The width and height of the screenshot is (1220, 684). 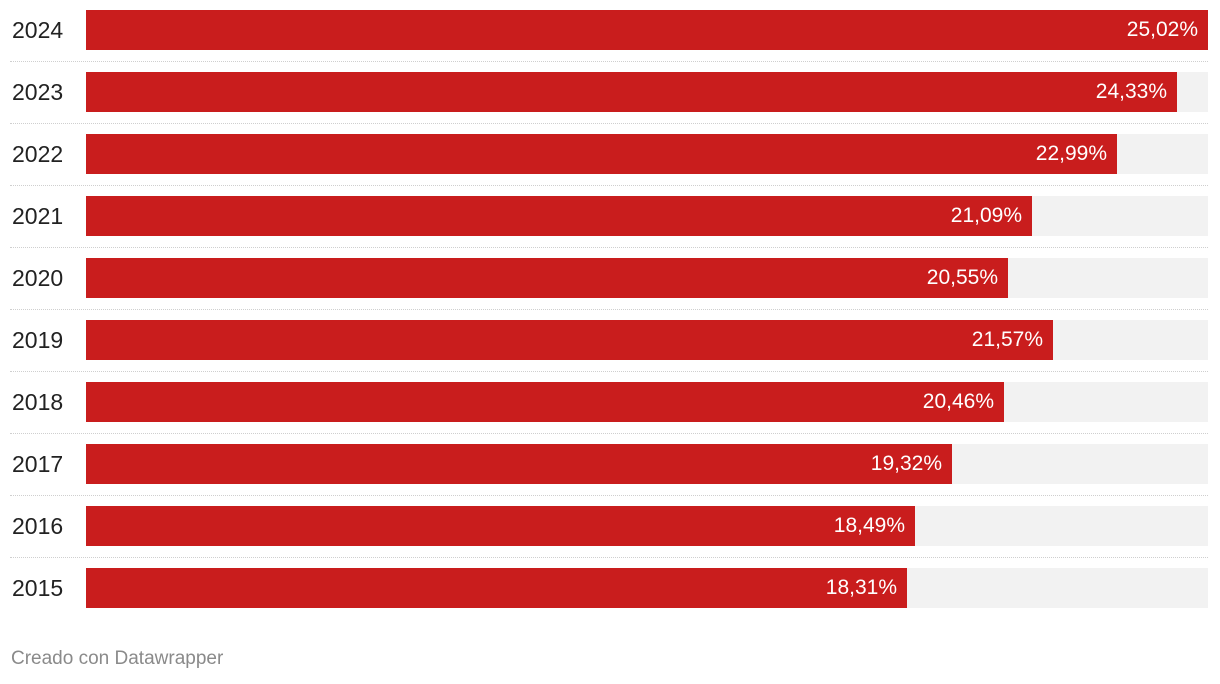 I want to click on data-label: 19,32%, so click(x=906, y=463).